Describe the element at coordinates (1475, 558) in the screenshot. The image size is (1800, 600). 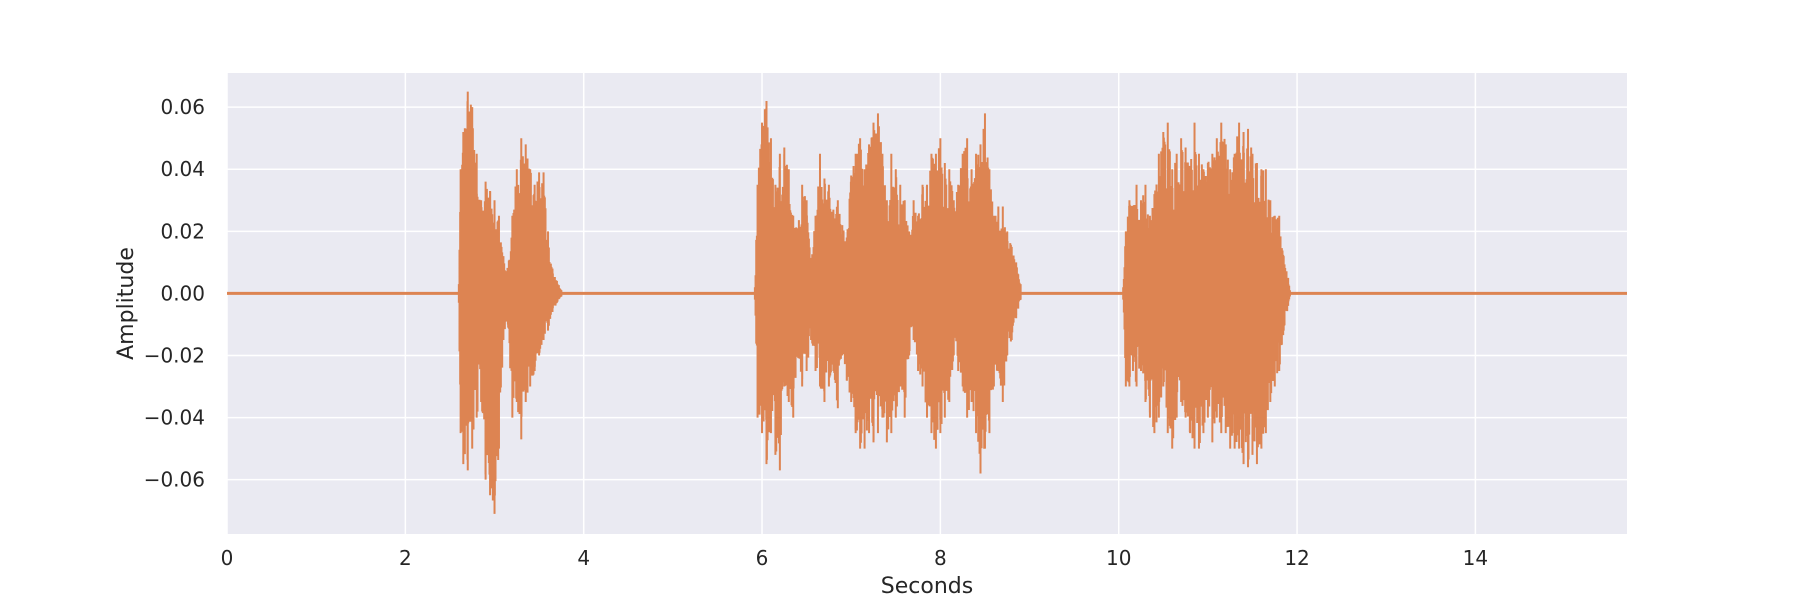
I see `x-tick-label: 14` at that location.